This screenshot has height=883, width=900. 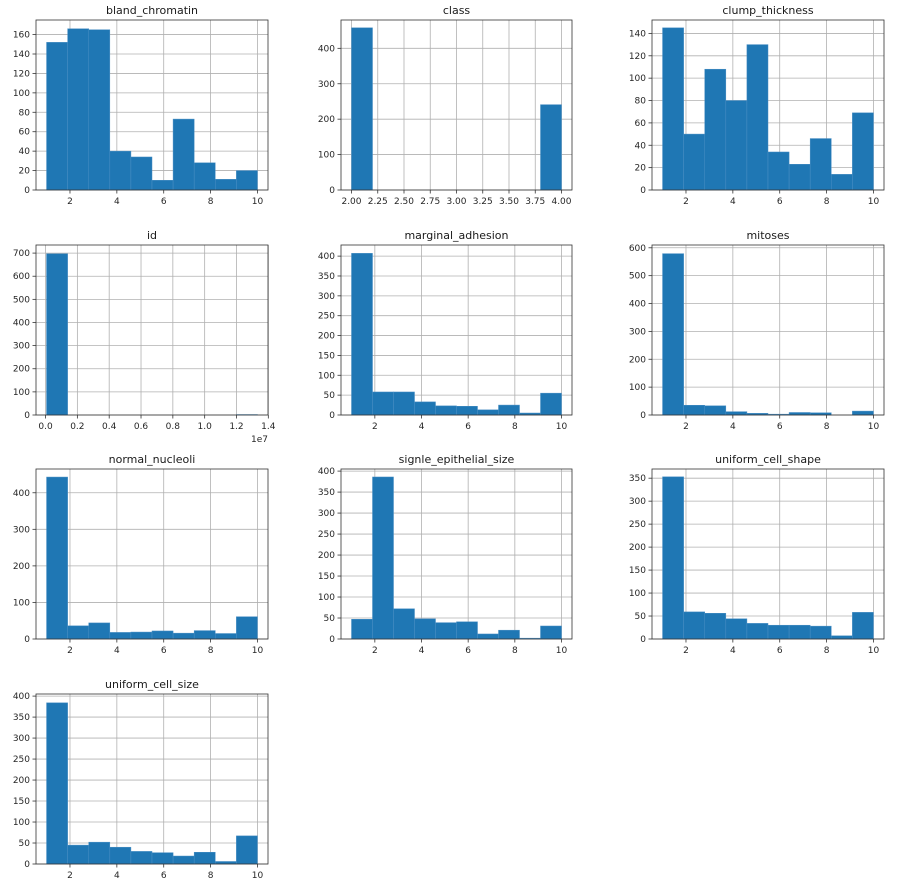 What do you see at coordinates (641, 146) in the screenshot?
I see `y-tick-label: 40` at bounding box center [641, 146].